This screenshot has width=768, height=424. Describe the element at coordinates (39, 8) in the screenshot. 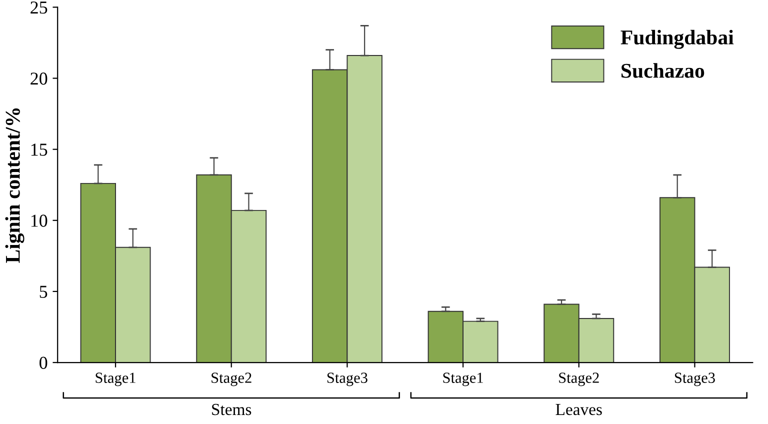

I see `y-tick-label: 25` at that location.